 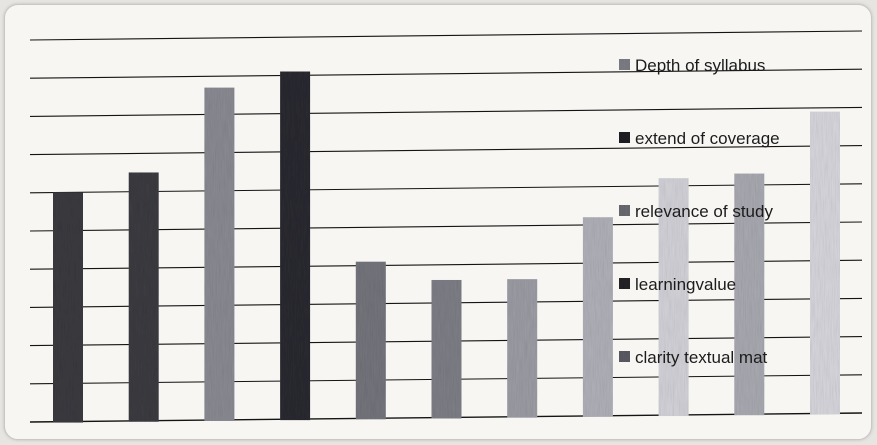 What do you see at coordinates (685, 284) in the screenshot?
I see `legend-label: learningvalue` at bounding box center [685, 284].